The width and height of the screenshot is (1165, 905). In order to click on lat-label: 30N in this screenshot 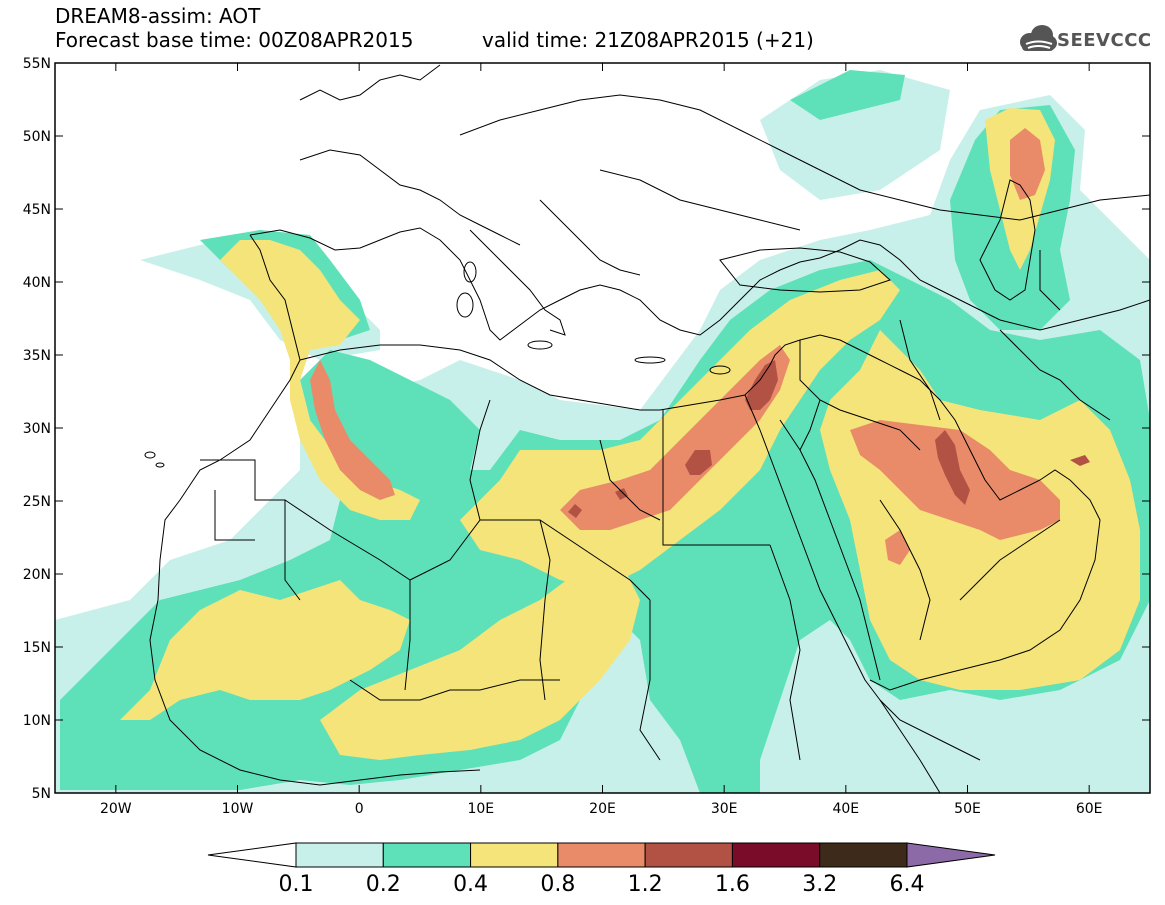, I will do `click(37, 429)`.